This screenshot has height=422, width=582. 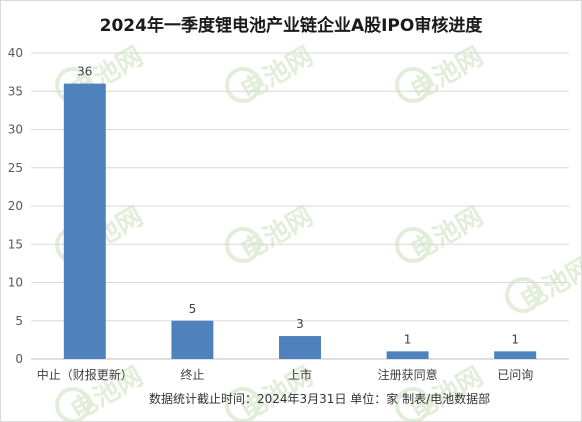 What do you see at coordinates (15, 244) in the screenshot?
I see `y-tick-label: 15` at bounding box center [15, 244].